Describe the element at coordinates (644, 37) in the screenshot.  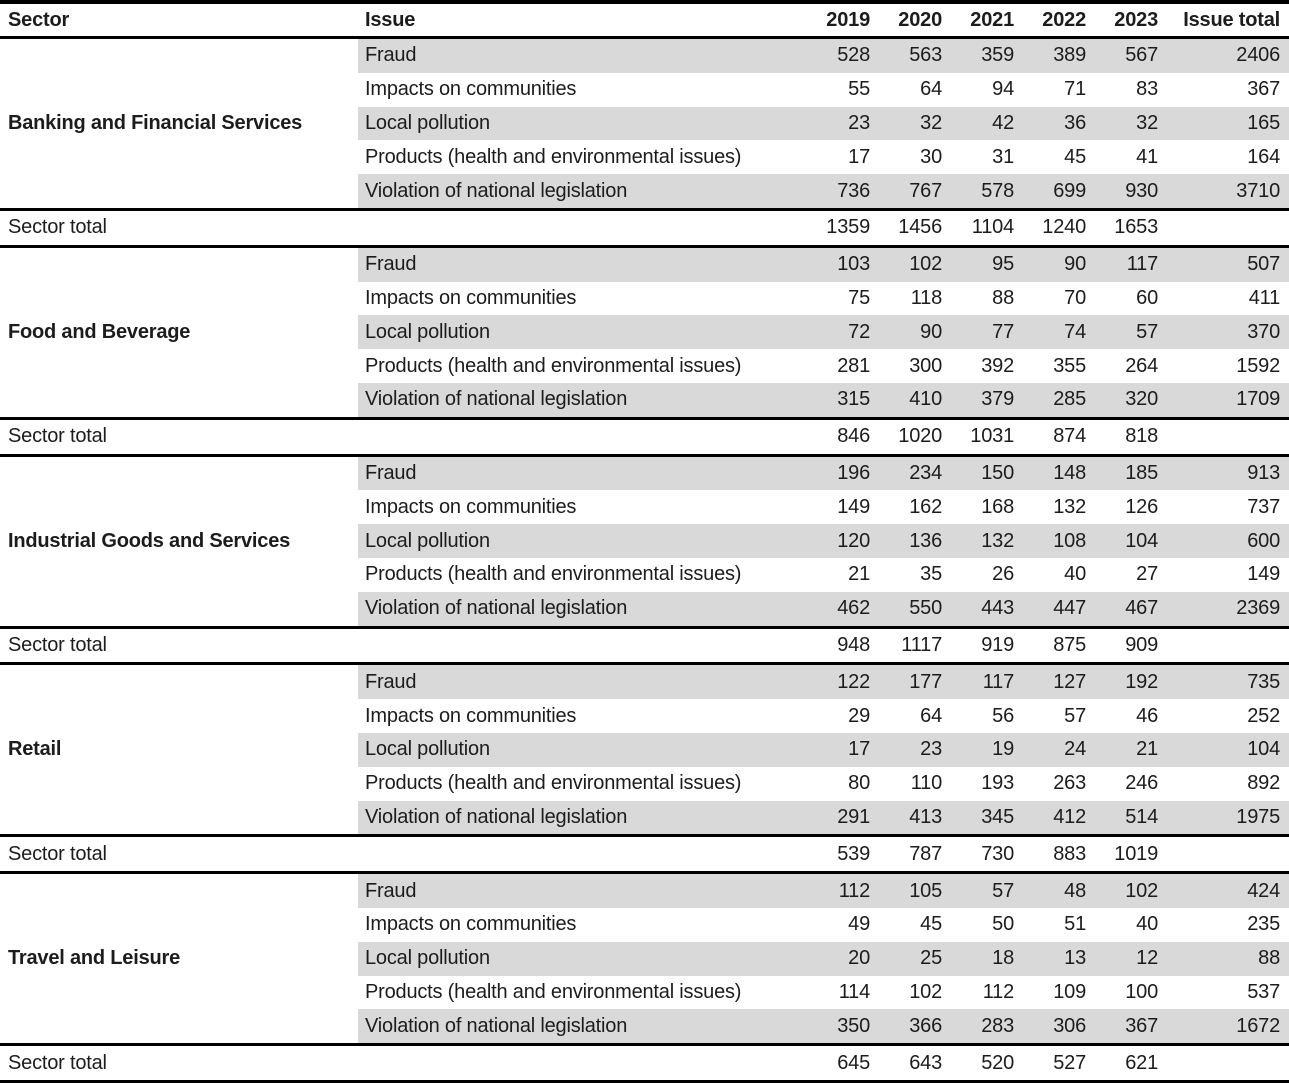
I see `header-bottom-rule` at that location.